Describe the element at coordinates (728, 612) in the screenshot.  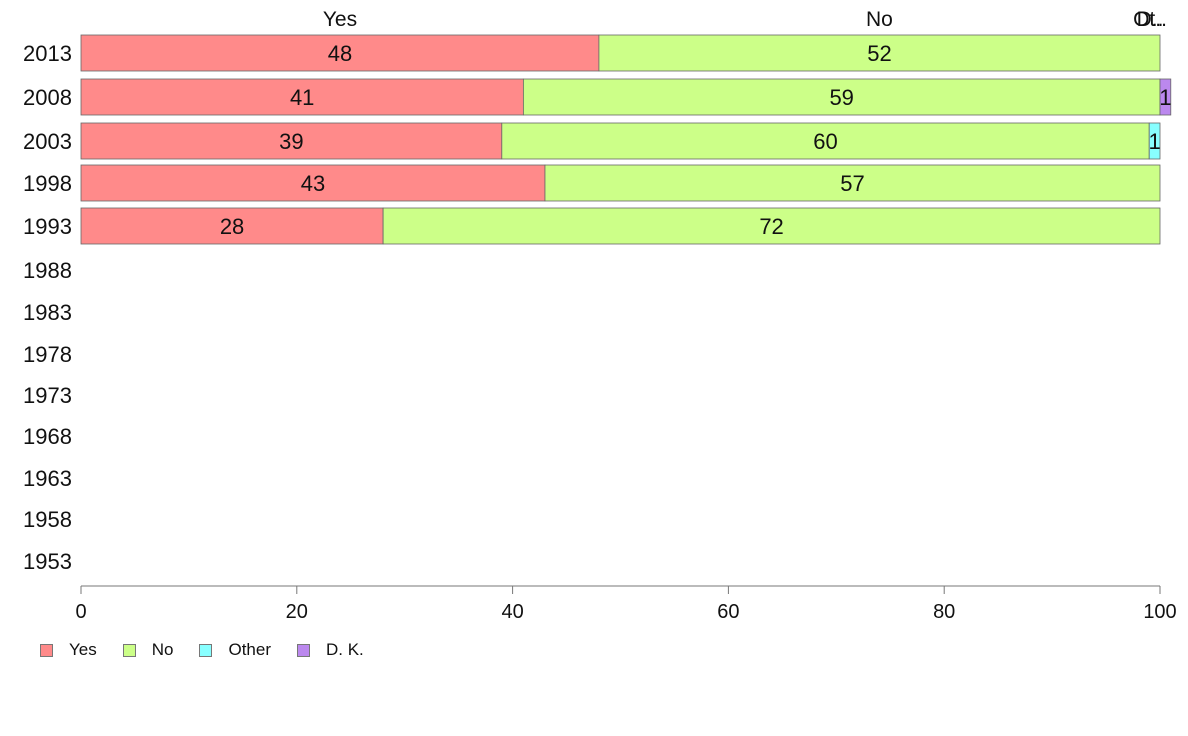
I see `x-tick-label: 60` at that location.